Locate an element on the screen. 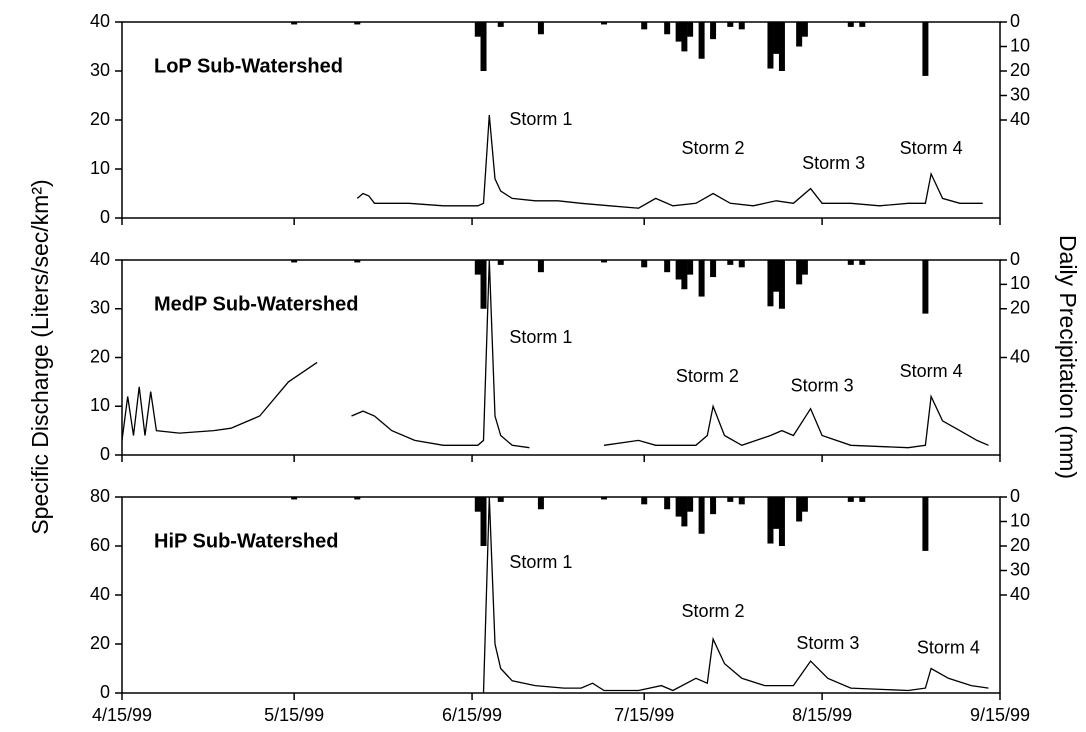  x-tick-label: 7/15/99 is located at coordinates (644, 715).